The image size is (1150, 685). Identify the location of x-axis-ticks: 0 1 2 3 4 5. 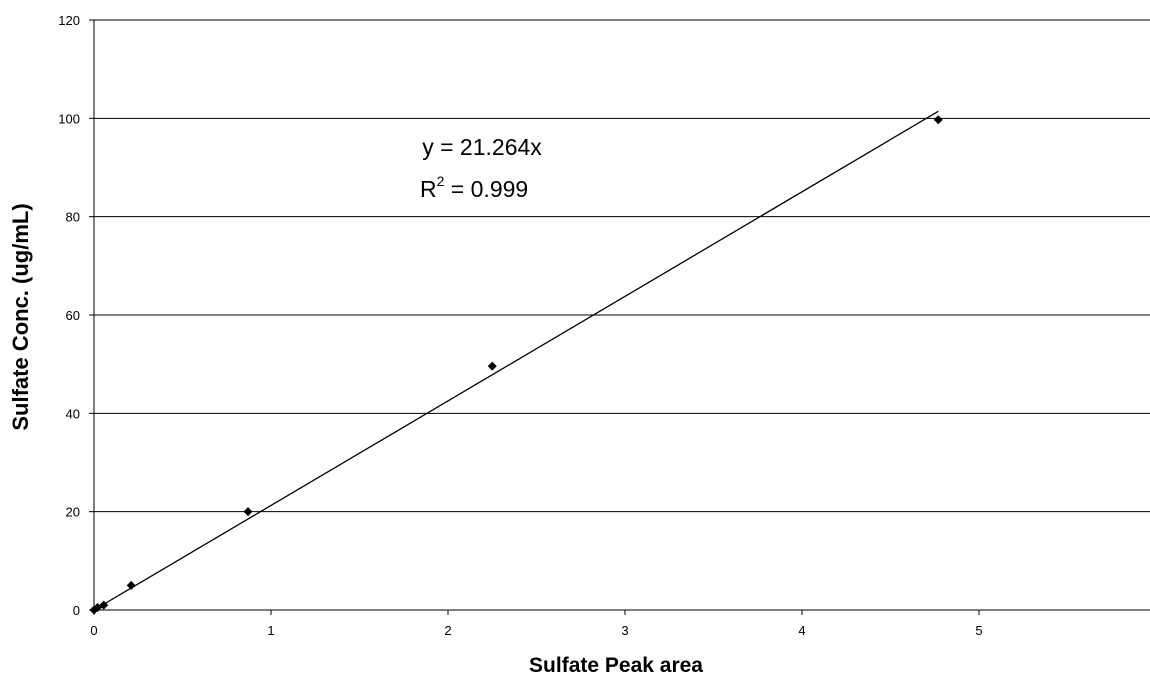
(536, 624).